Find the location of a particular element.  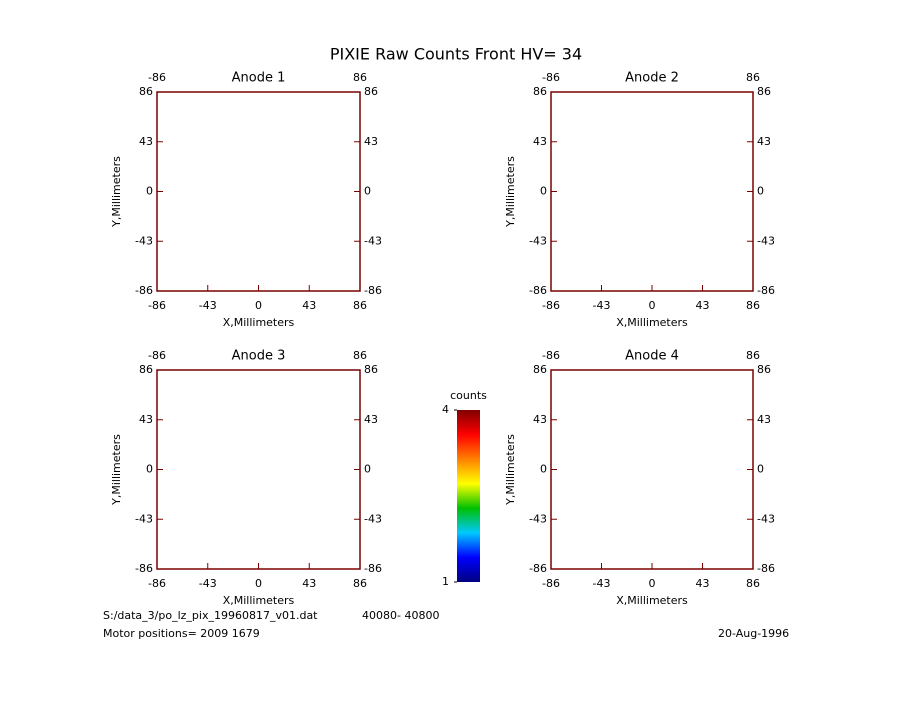

colorbar-tick-label: 1 is located at coordinates (445, 581).